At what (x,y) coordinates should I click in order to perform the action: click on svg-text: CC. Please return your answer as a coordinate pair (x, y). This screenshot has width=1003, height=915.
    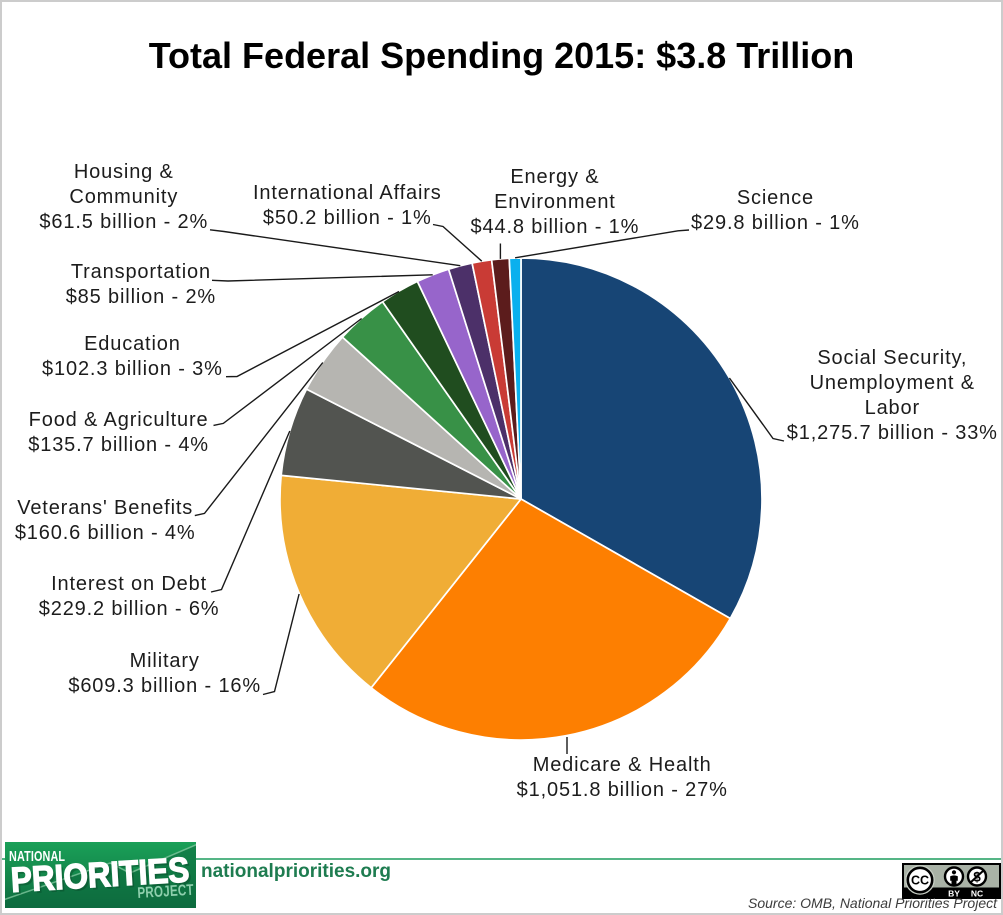
    Looking at the image, I should click on (920, 881).